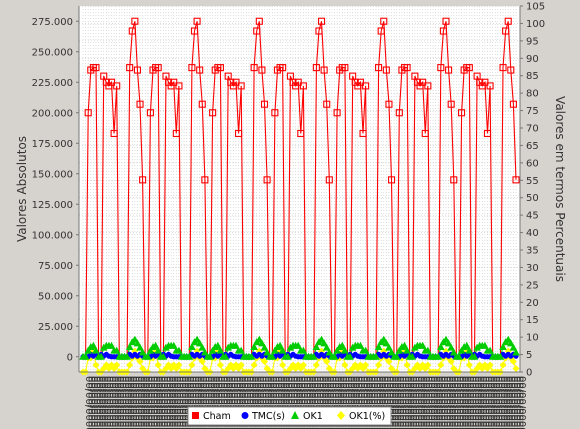 This screenshot has height=429, width=580. Describe the element at coordinates (52, 52) in the screenshot. I see `y-tick-label: 250.000` at that location.